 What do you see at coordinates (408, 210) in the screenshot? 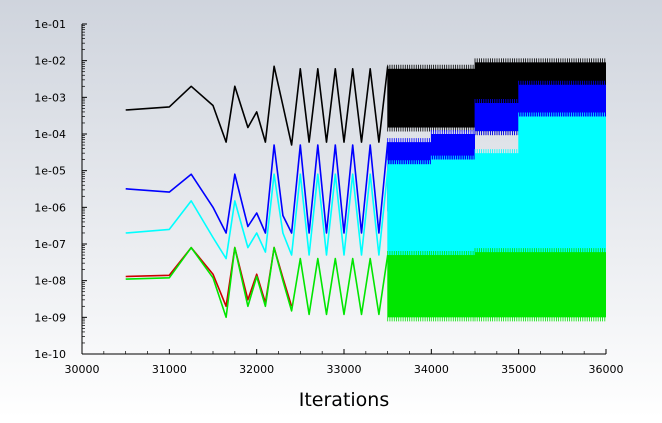
I see `series-2-band-0-oscillation` at bounding box center [408, 210].